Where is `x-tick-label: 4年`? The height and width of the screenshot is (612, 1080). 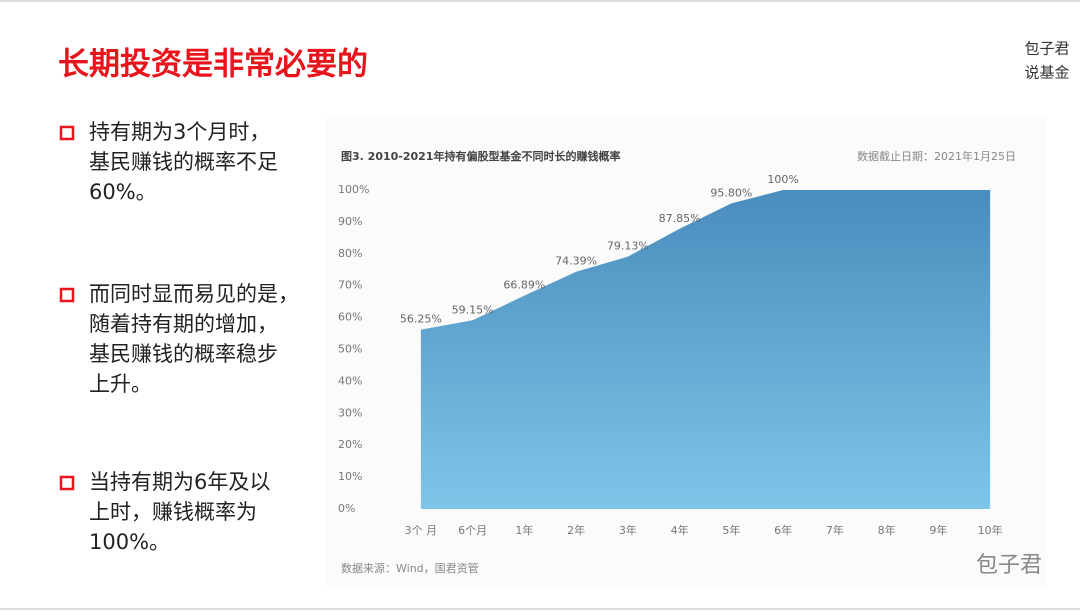 x-tick-label: 4年 is located at coordinates (680, 530).